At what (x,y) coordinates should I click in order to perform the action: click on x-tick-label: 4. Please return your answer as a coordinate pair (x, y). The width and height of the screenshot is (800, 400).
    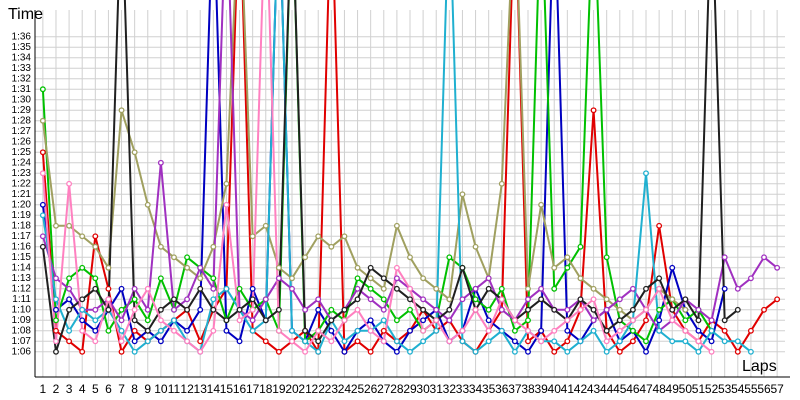
    Looking at the image, I should click on (82, 389).